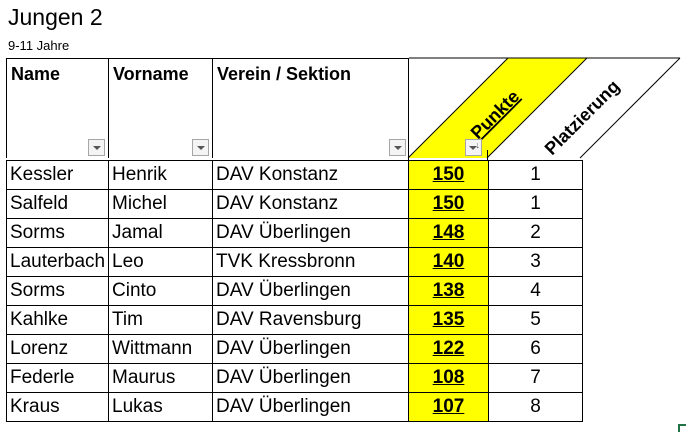 The height and width of the screenshot is (437, 688). Describe the element at coordinates (160, 349) in the screenshot. I see `cell-vorname: Wittmann` at that location.